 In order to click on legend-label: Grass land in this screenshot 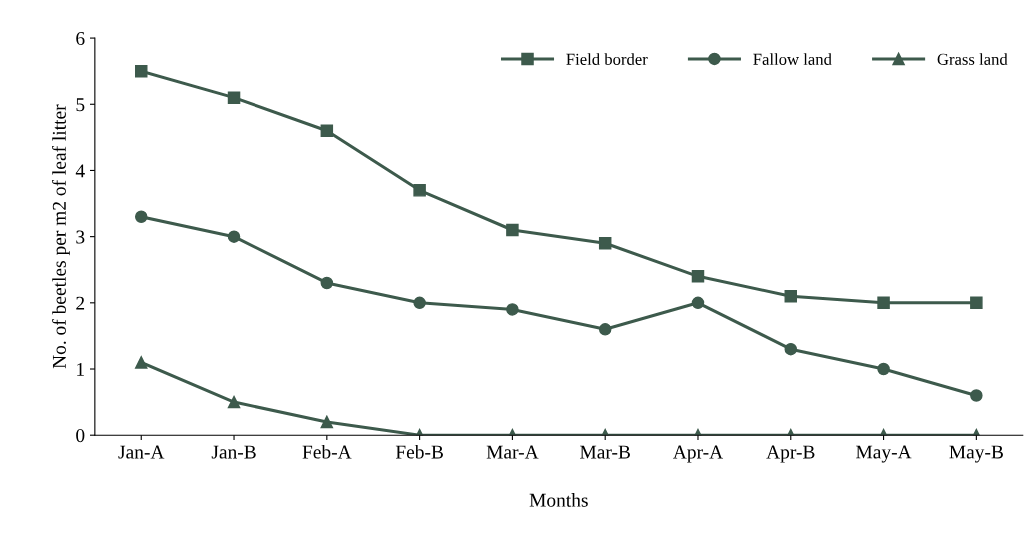, I will do `click(972, 59)`.